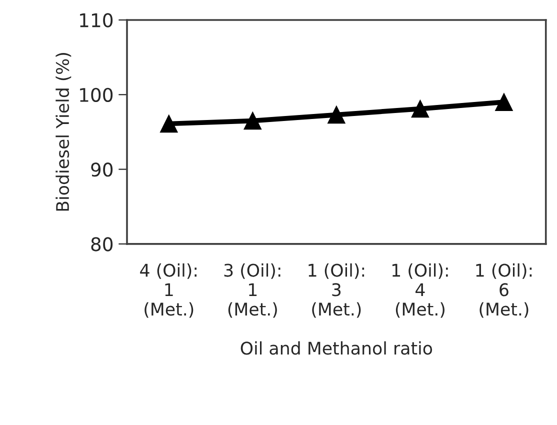  Describe the element at coordinates (96, 95) in the screenshot. I see `y-tick-label: 100` at that location.